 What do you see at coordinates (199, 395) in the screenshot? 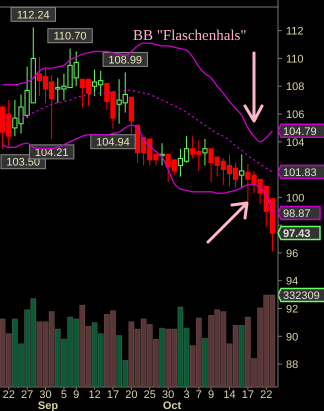
I see `x-tick-label: 7` at bounding box center [199, 395].